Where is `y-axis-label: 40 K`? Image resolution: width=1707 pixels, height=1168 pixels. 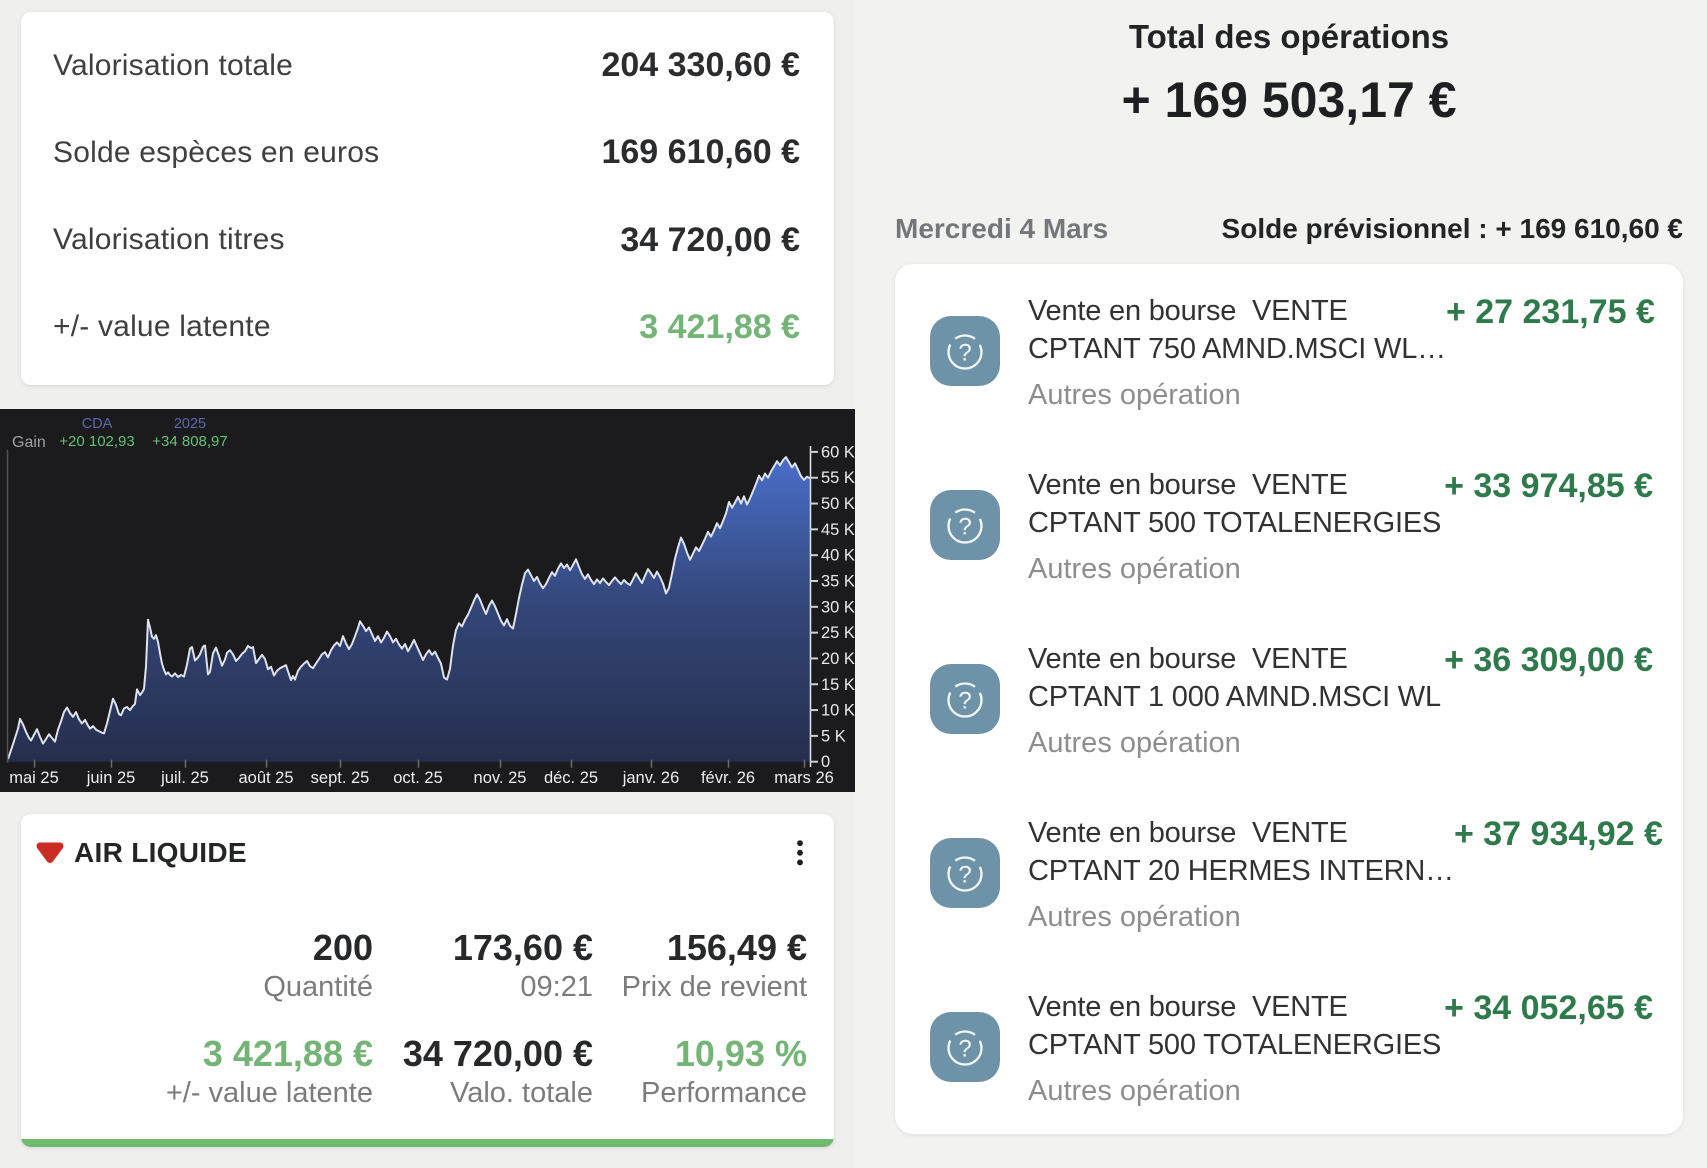
y-axis-label: 40 K is located at coordinates (838, 556).